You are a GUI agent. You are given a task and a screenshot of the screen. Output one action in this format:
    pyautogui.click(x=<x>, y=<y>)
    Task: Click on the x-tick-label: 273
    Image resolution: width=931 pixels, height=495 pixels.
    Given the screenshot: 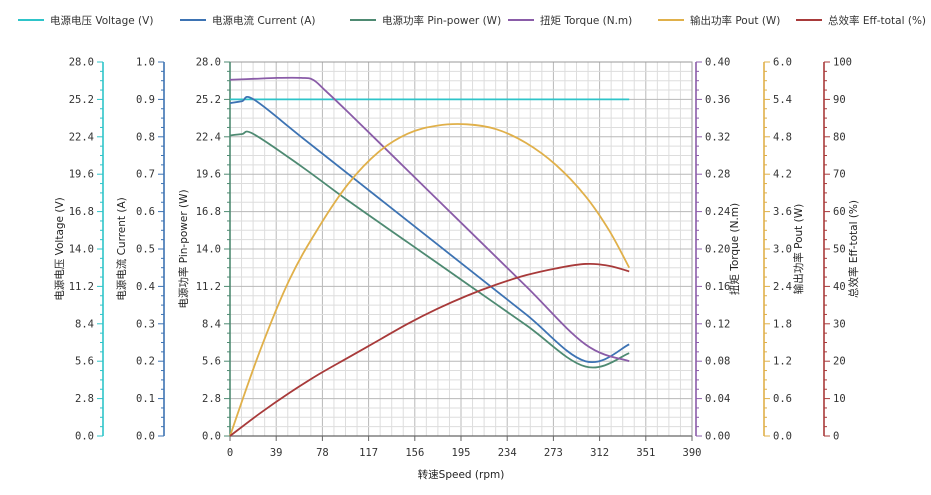 What is the action you would take?
    pyautogui.click(x=553, y=453)
    